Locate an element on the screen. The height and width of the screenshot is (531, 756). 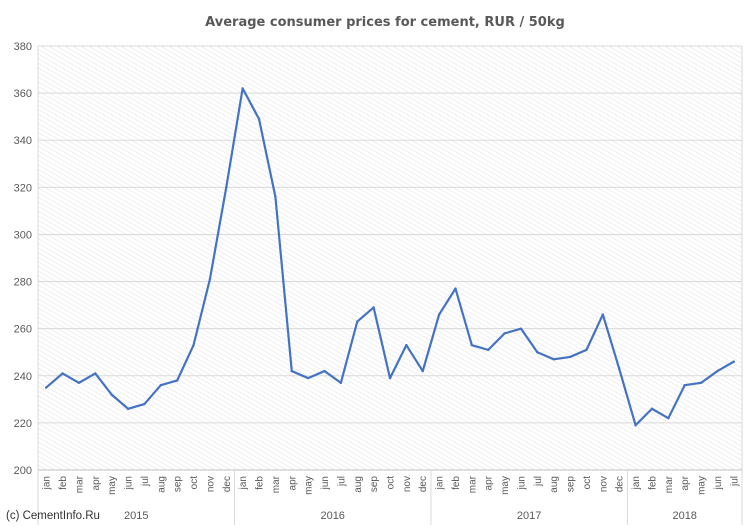
year-label: 2018 is located at coordinates (684, 516).